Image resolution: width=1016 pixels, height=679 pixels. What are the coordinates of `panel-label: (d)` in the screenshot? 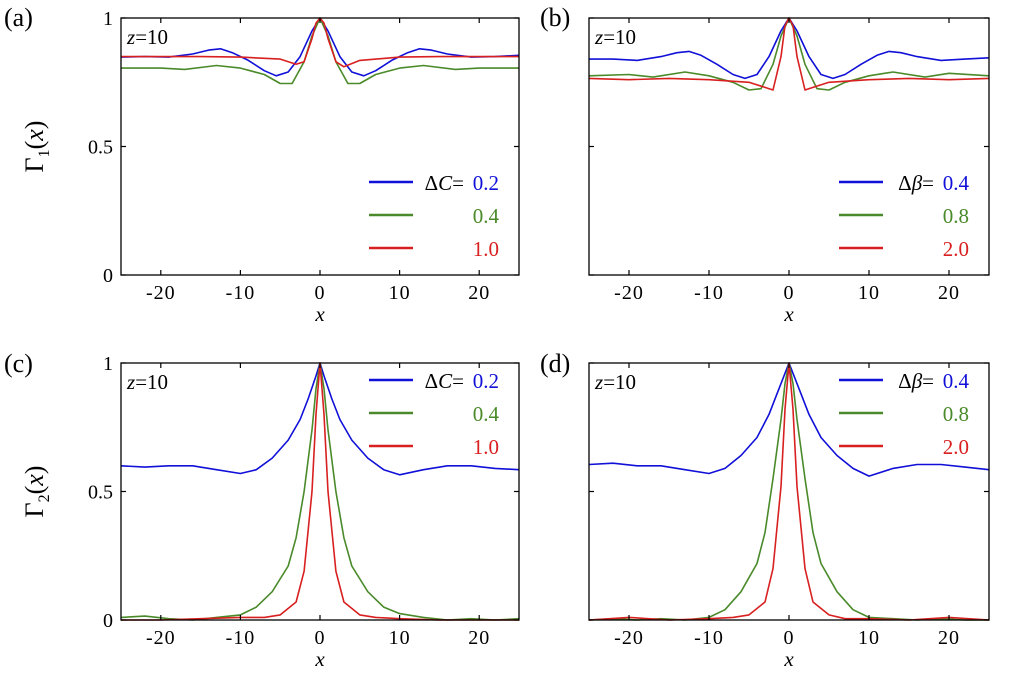 It's located at (555, 363).